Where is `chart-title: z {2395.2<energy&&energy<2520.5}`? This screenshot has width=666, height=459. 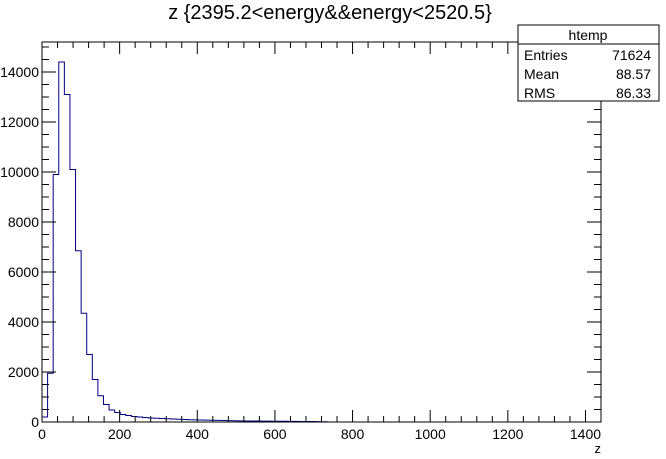
chart-title: z {2395.2<energy&&energy<2520.5} is located at coordinates (330, 13).